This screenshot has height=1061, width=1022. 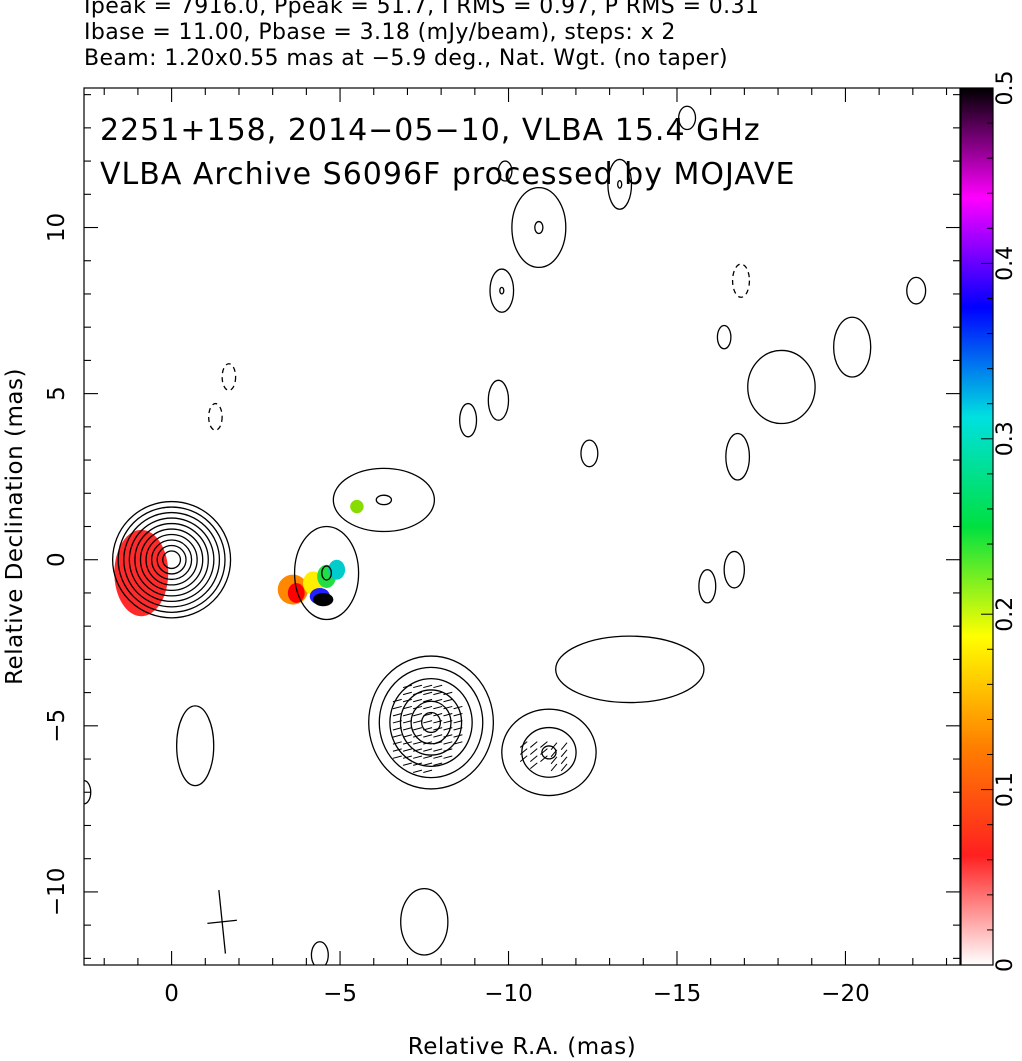 What do you see at coordinates (508, 994) in the screenshot?
I see `x-tick-label: −10` at bounding box center [508, 994].